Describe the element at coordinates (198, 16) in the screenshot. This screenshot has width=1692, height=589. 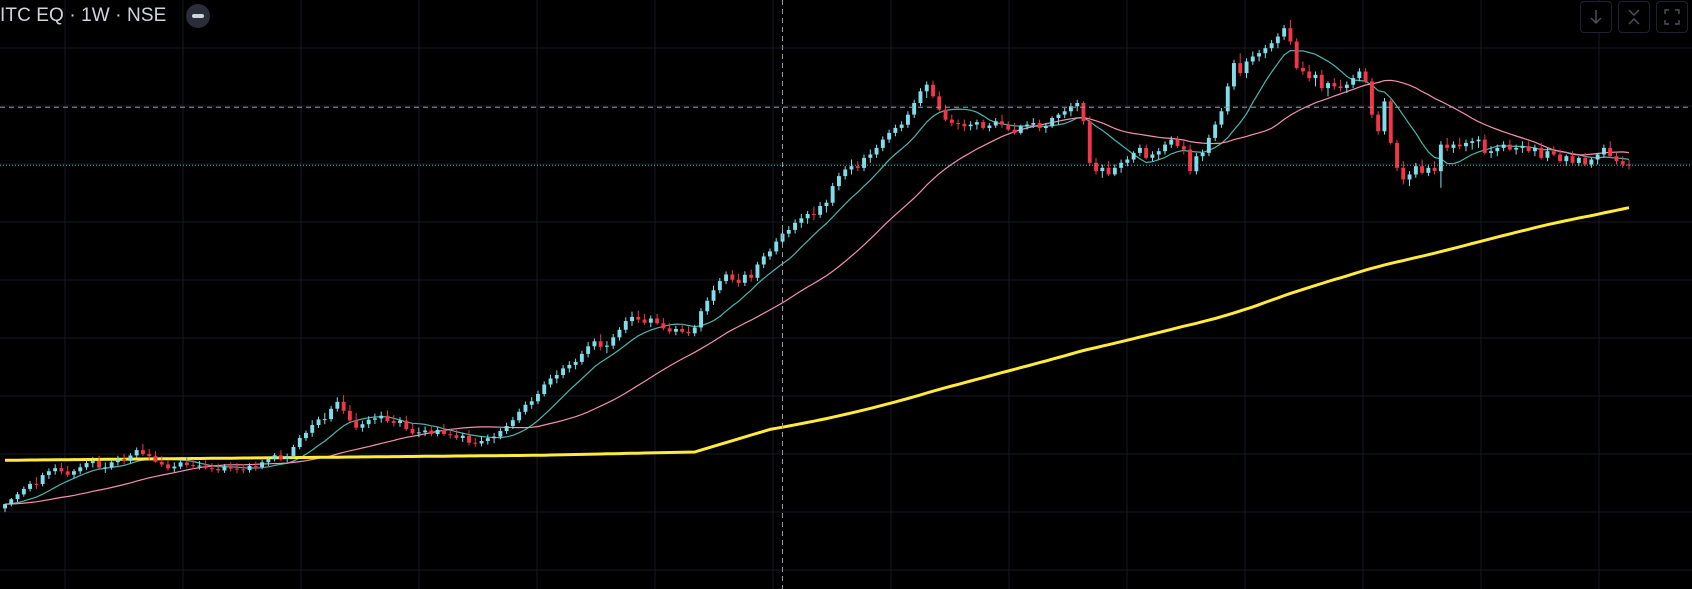
I see `legend-collapse-button` at that location.